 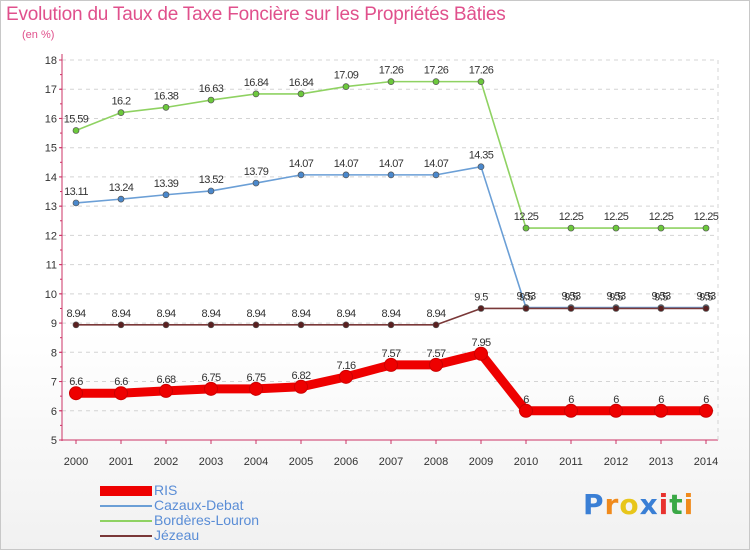 I want to click on data-label-ris: 7.16, so click(x=345, y=366).